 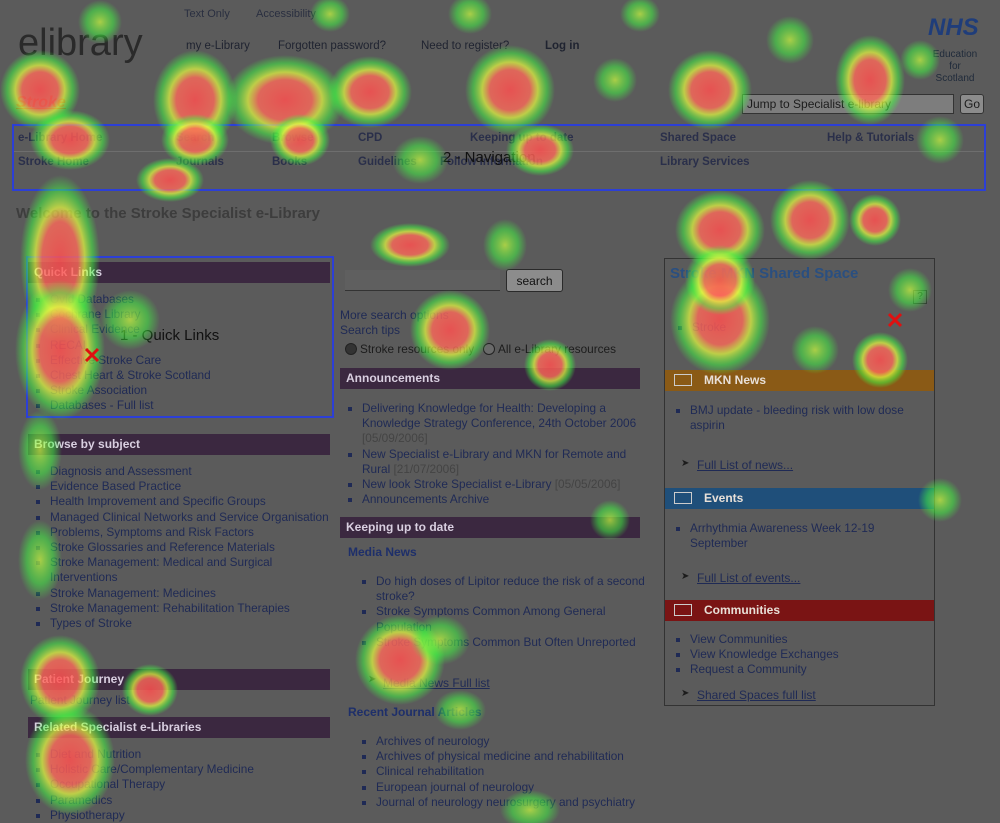 What do you see at coordinates (792, 327) in the screenshot?
I see `space-item: Stroke` at bounding box center [792, 327].